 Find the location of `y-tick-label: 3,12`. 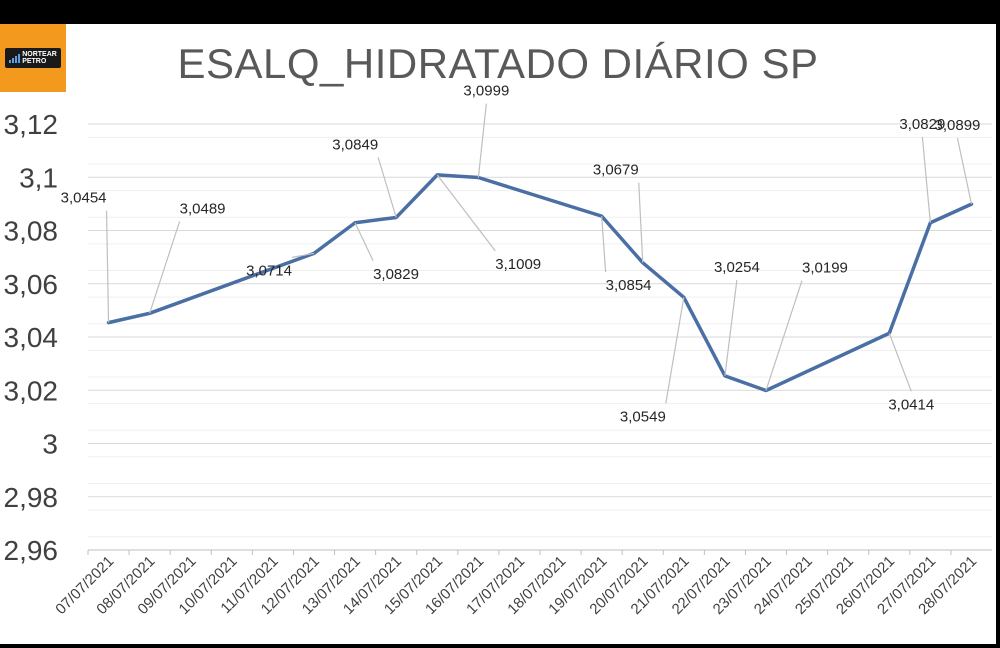

y-tick-label: 3,12 is located at coordinates (31, 124).